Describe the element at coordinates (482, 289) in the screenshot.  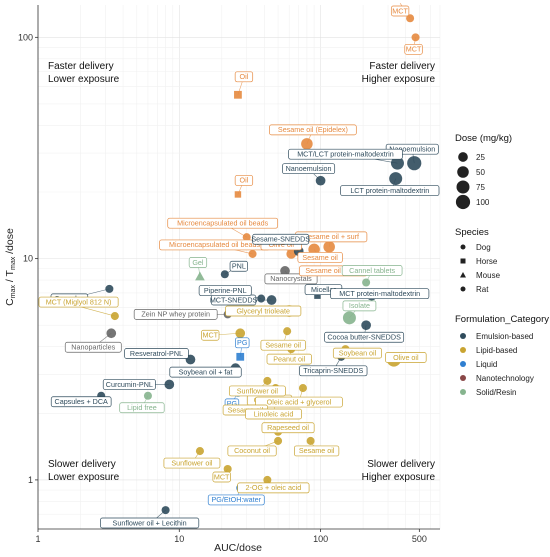
I see `legend-species-label: Rat` at that location.